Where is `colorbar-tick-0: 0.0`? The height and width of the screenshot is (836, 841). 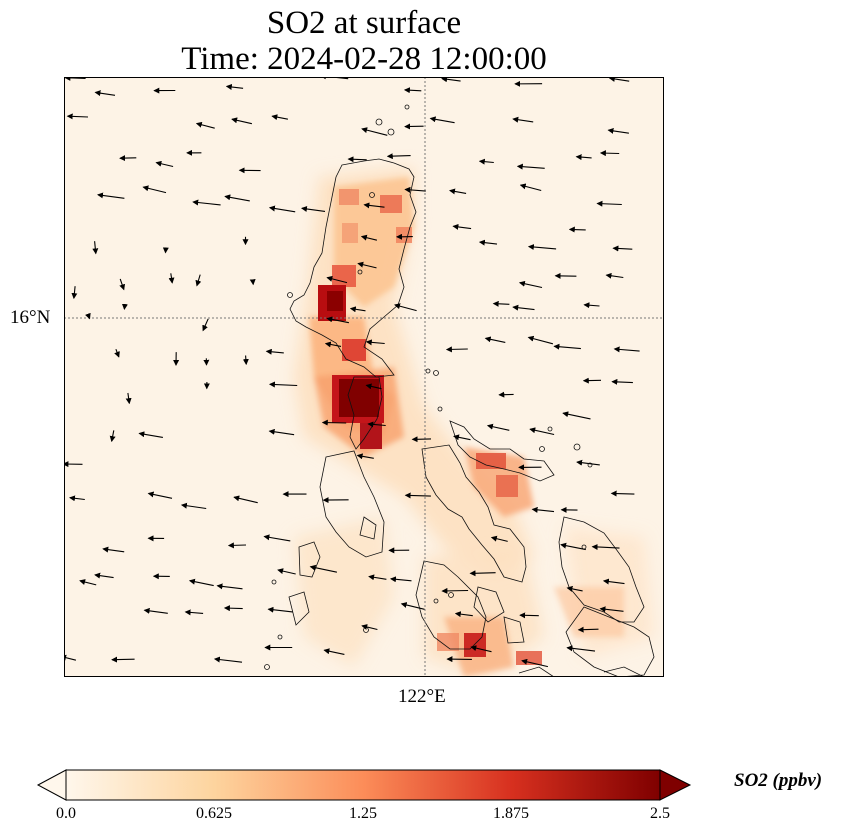
colorbar-tick-0: 0.0 is located at coordinates (66, 813).